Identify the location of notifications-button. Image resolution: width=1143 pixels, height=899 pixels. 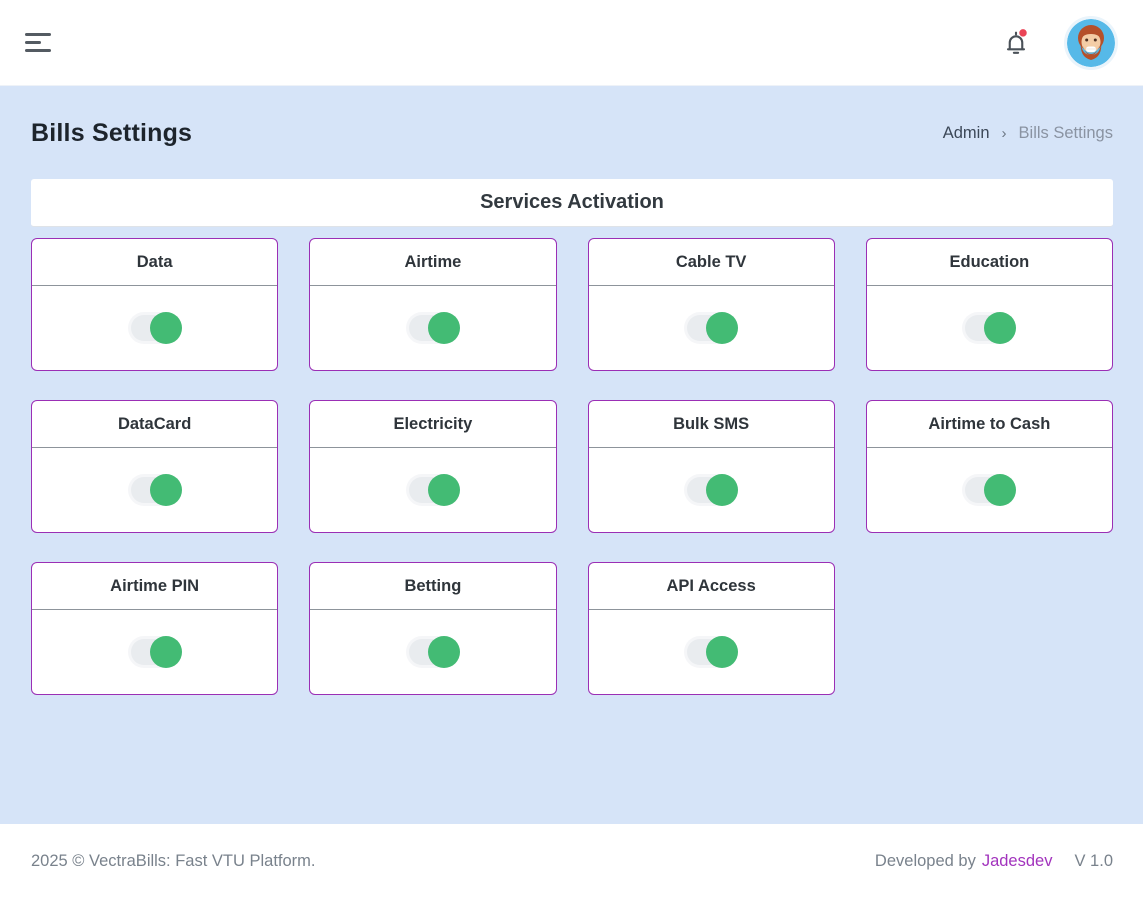
(1016, 43).